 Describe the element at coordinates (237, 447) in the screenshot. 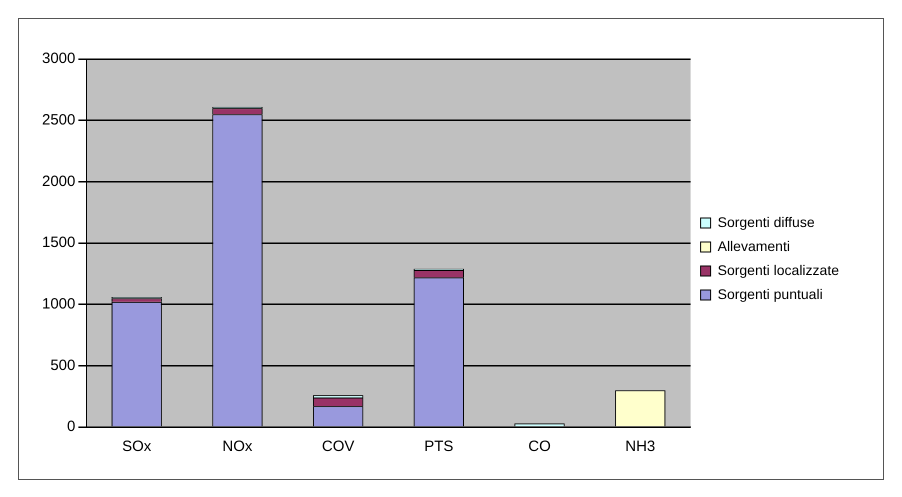

I see `x-tick-label: NOx` at that location.